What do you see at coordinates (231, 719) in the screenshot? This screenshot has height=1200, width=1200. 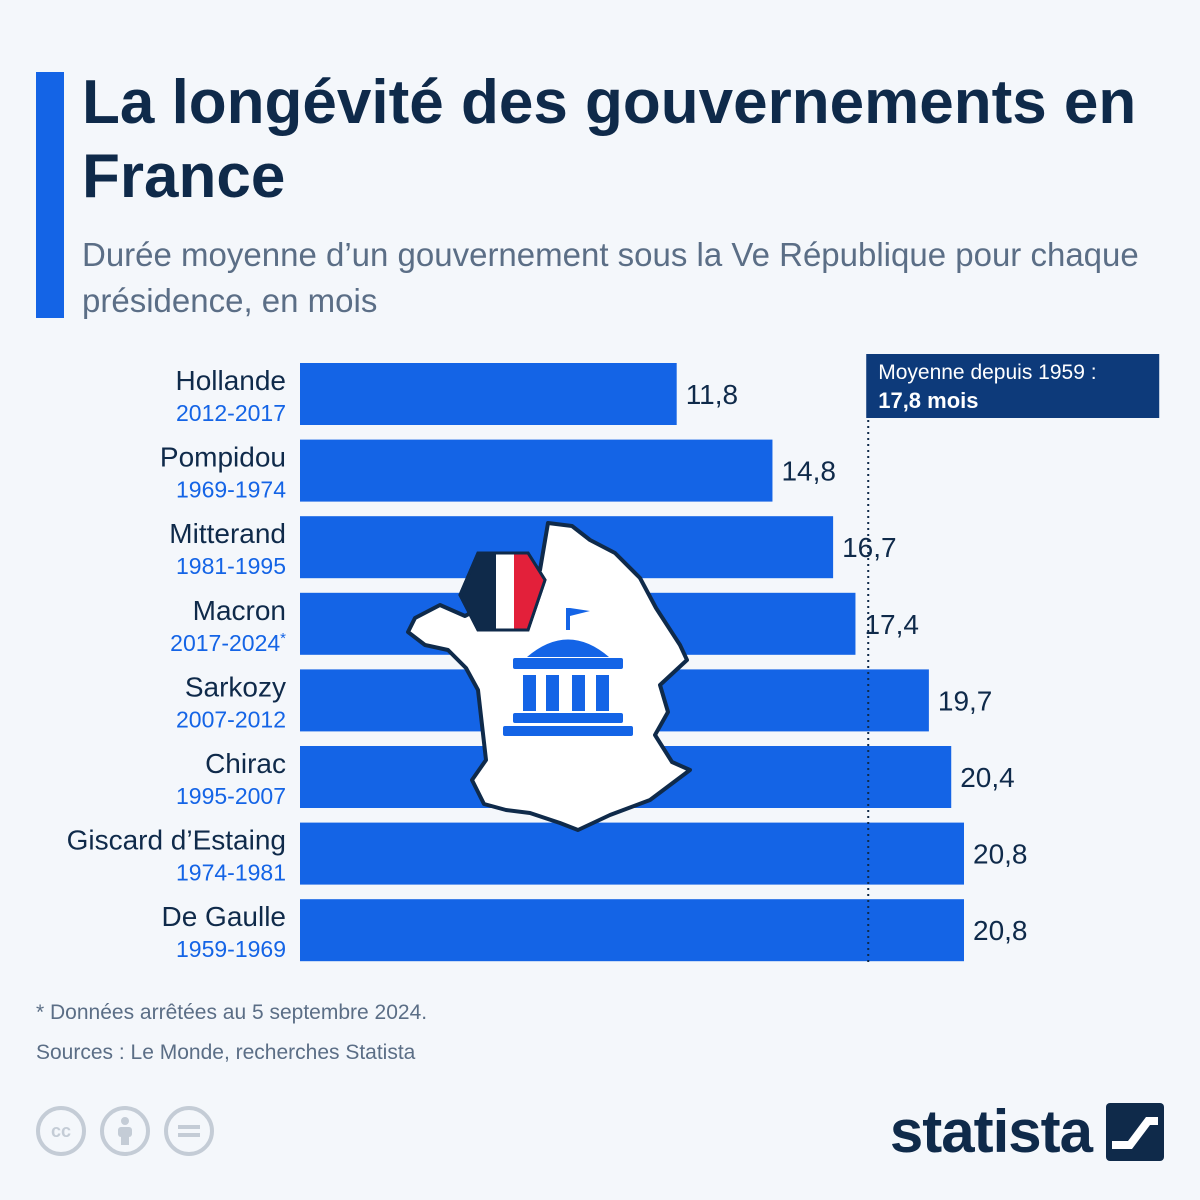 I see `period-label: 2007-2012` at bounding box center [231, 719].